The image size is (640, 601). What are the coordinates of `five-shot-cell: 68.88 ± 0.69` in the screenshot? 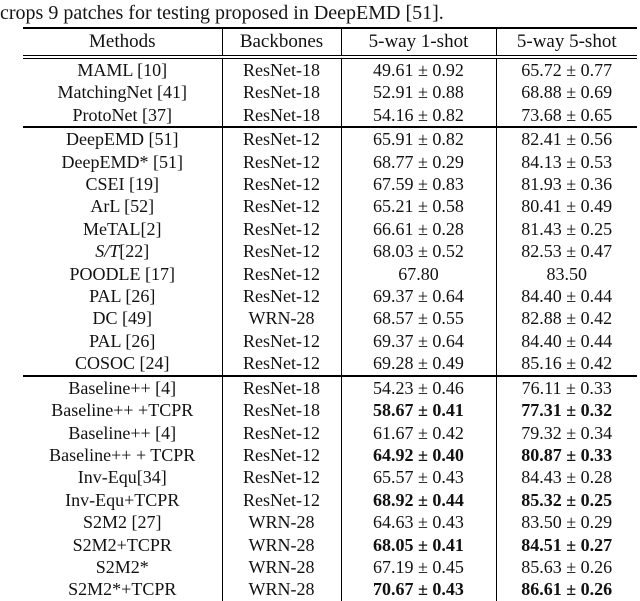 It's located at (566, 92).